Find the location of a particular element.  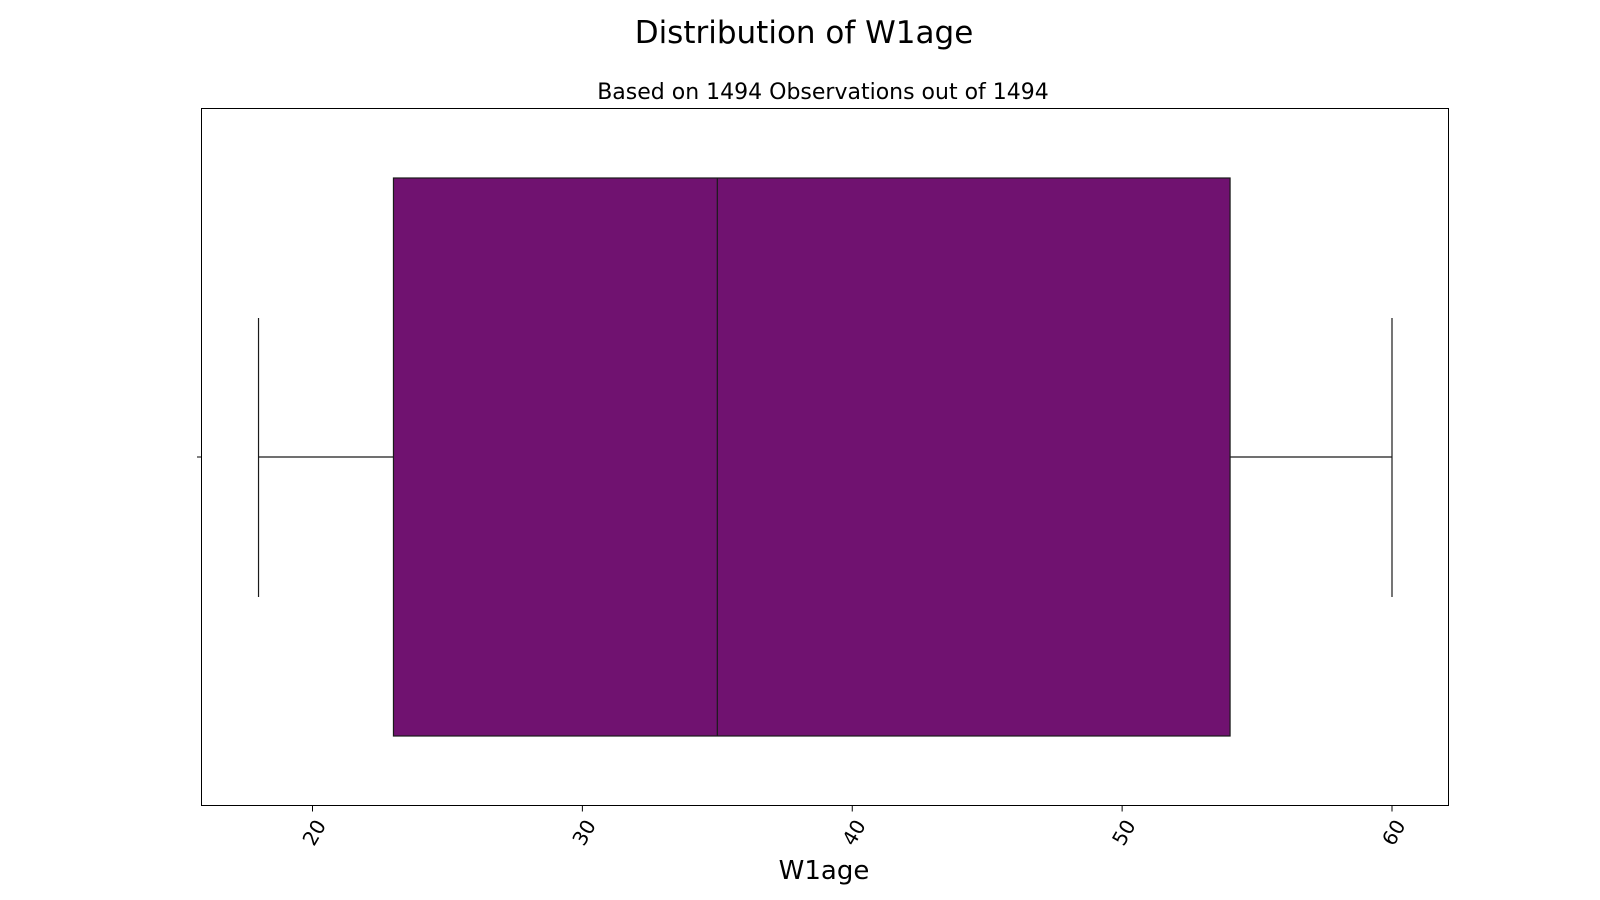

chart-title: Distribution of W1age is located at coordinates (804, 33).